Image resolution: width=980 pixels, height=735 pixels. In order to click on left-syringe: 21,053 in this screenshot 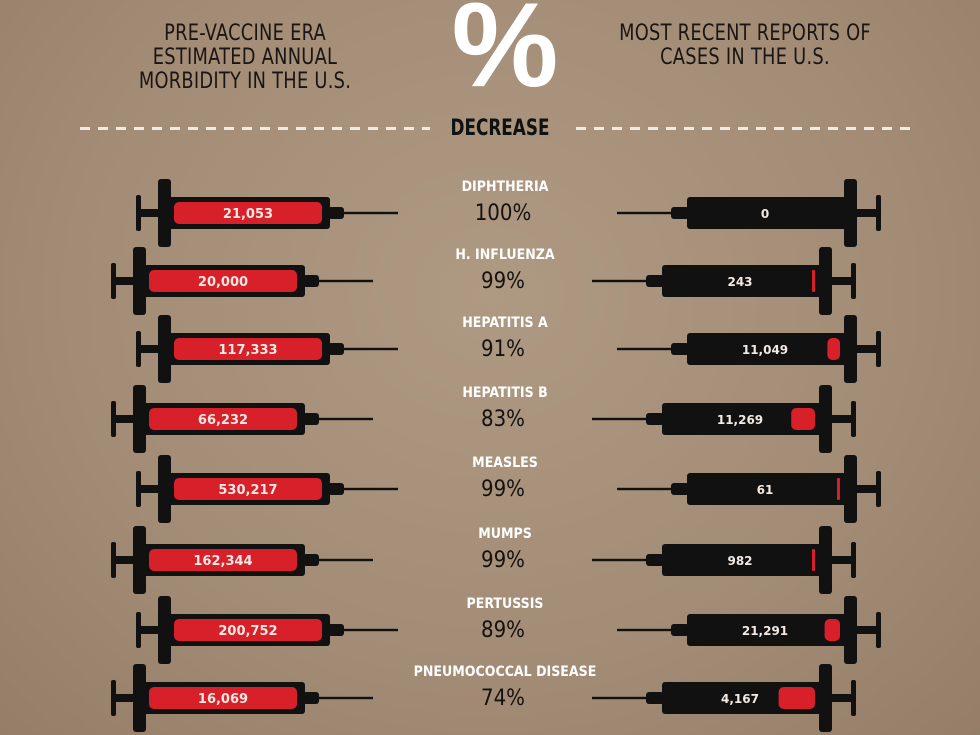, I will do `click(267, 213)`.